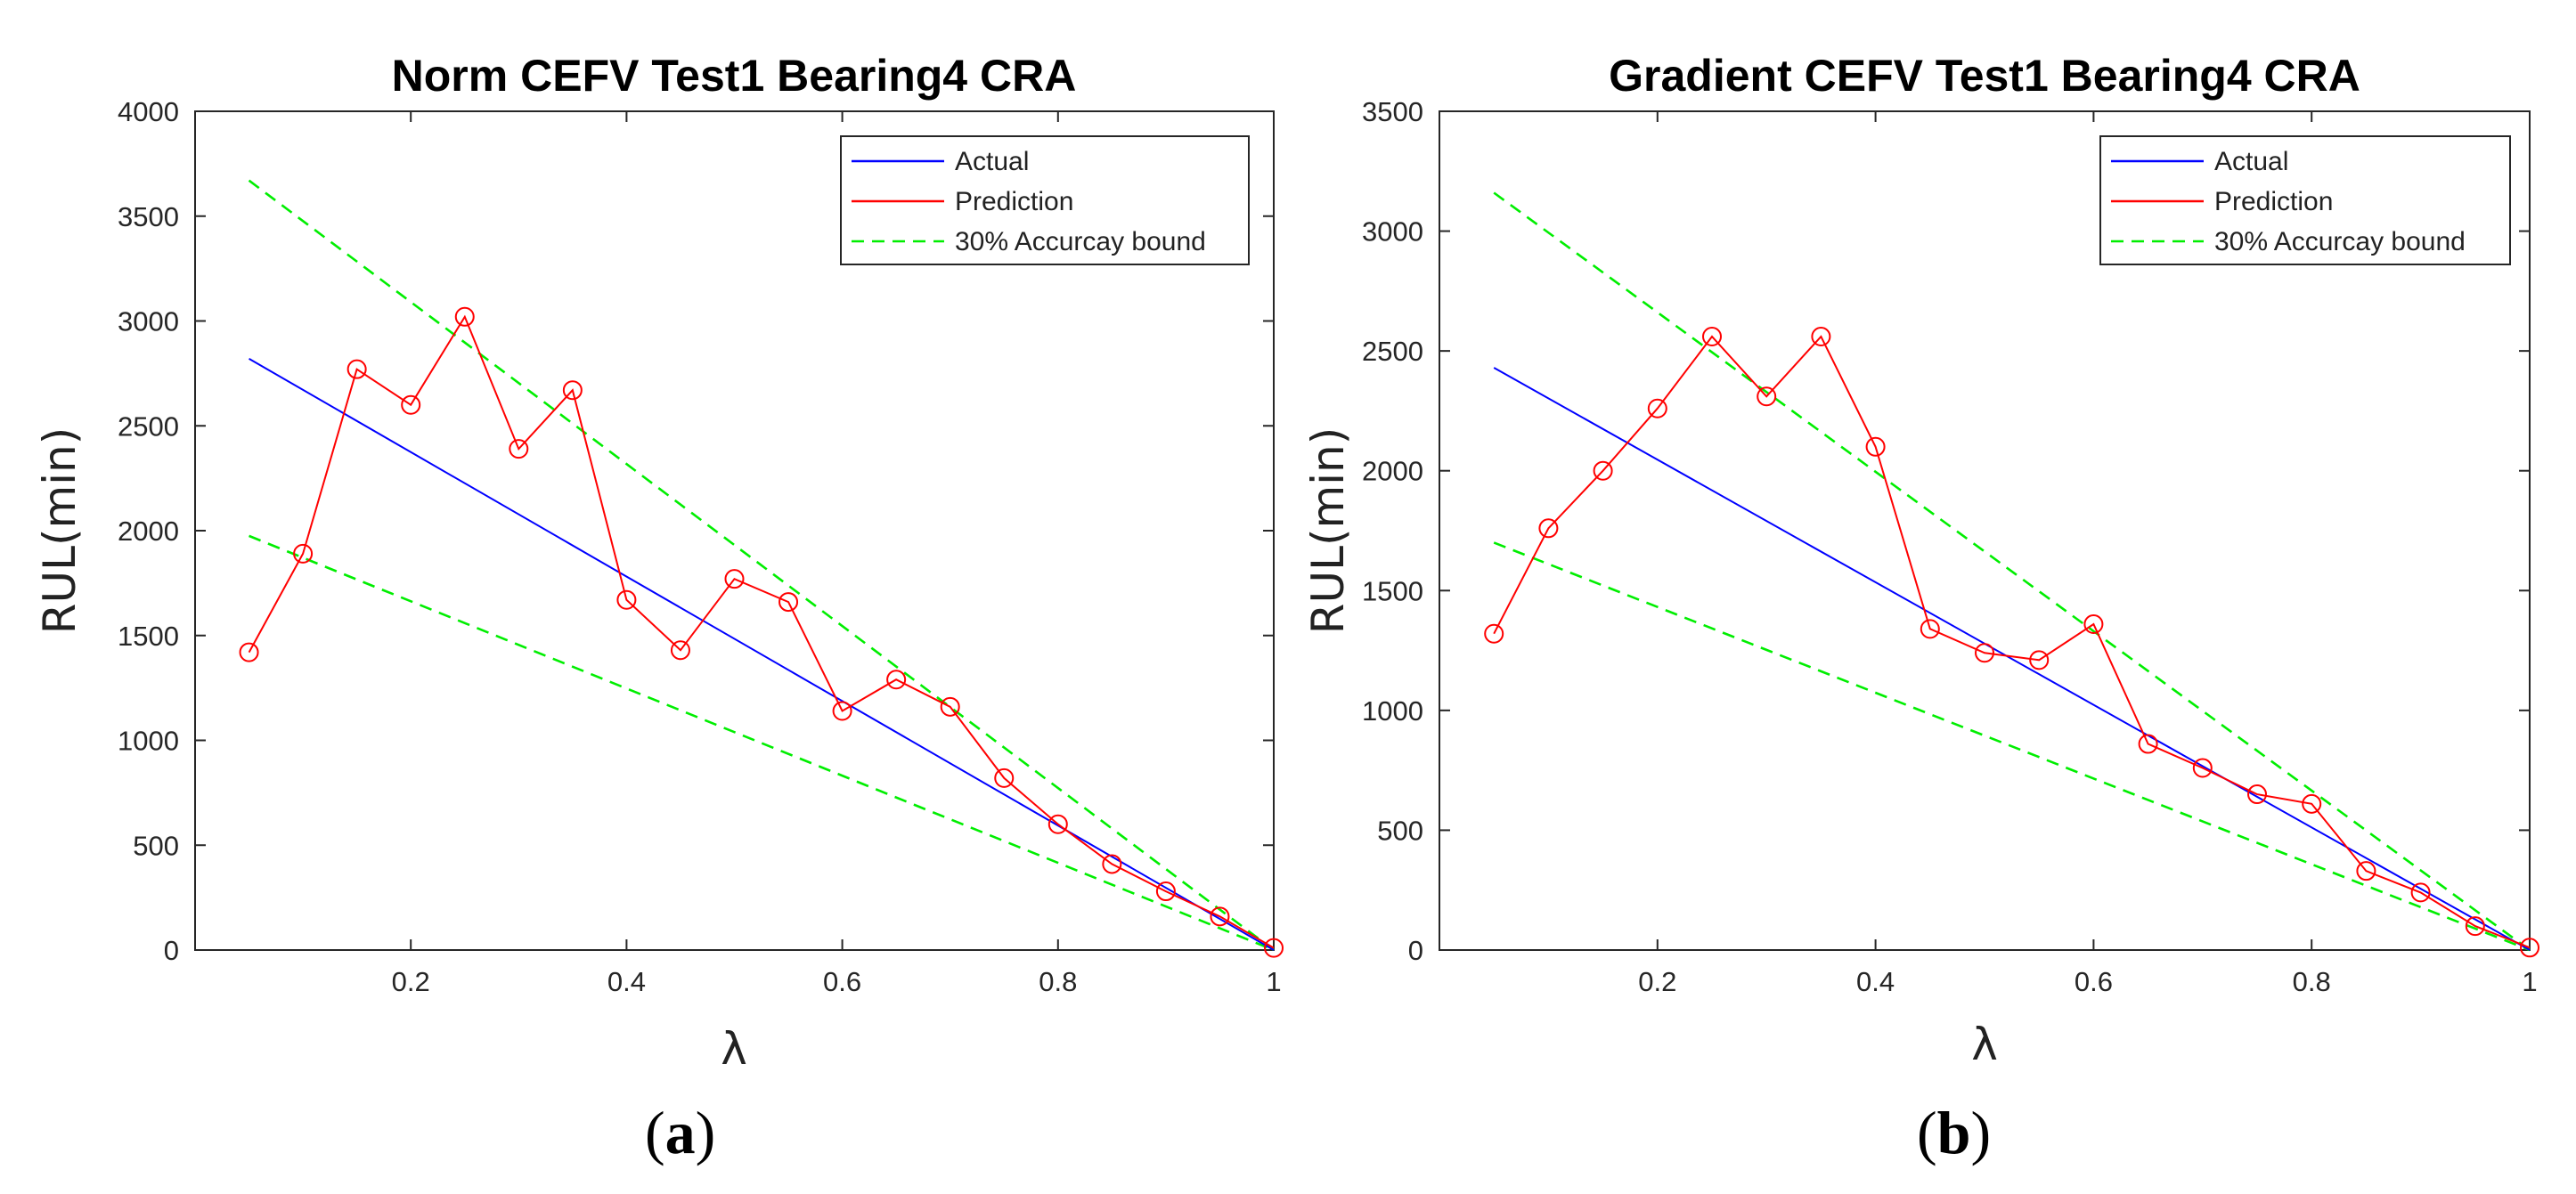 The height and width of the screenshot is (1194, 2576). Describe the element at coordinates (2012, 746) in the screenshot. I see `accuracy-bound-lower-line` at that location.